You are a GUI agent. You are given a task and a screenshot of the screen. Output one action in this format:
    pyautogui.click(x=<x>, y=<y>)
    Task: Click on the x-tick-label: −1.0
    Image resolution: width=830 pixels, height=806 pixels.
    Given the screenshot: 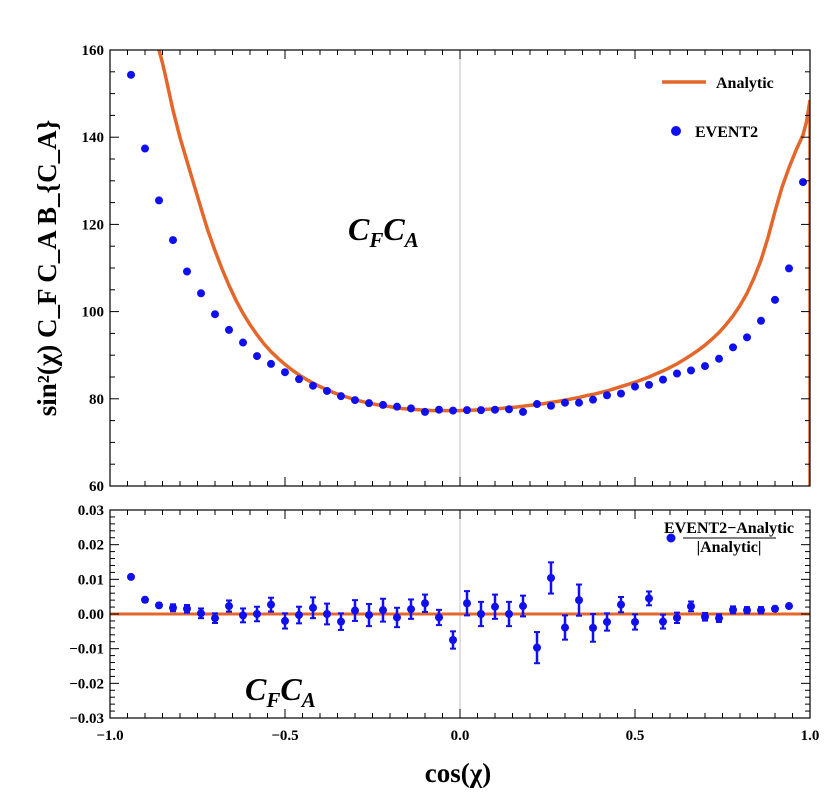 What is the action you would take?
    pyautogui.click(x=109, y=736)
    